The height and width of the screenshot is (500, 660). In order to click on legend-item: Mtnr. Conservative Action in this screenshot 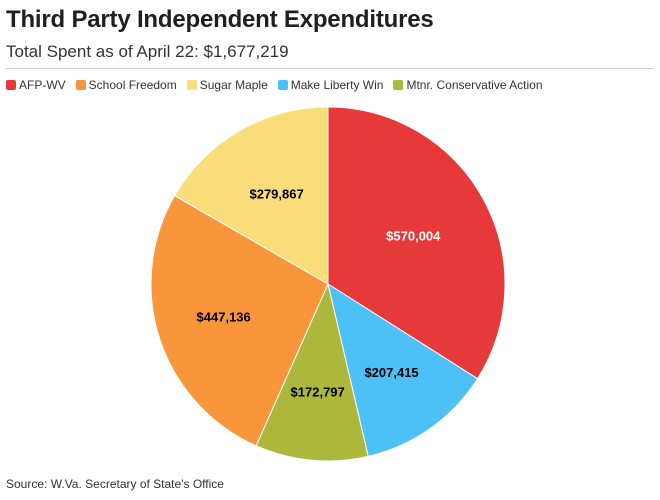, I will do `click(468, 85)`.